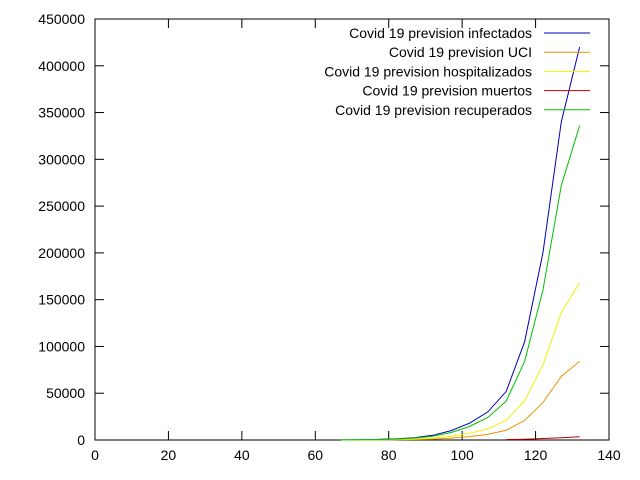 The height and width of the screenshot is (480, 640). What do you see at coordinates (81, 440) in the screenshot?
I see `y-tick-label: 0` at bounding box center [81, 440].